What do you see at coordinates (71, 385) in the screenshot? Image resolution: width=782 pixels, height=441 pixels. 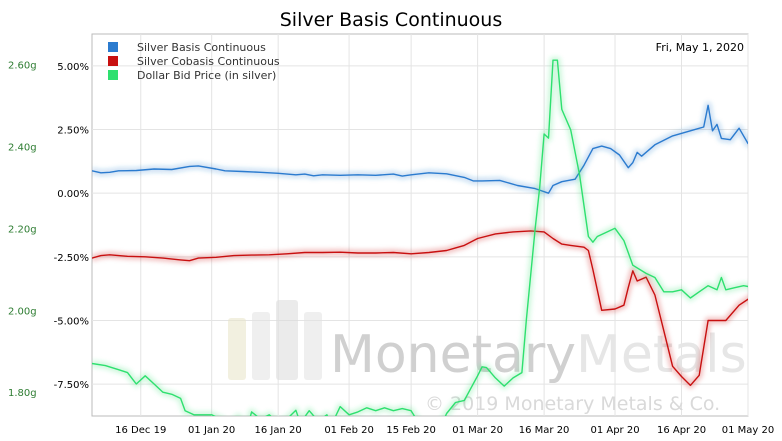 I see `y-right-tick-label: -7.50%` at bounding box center [71, 385].